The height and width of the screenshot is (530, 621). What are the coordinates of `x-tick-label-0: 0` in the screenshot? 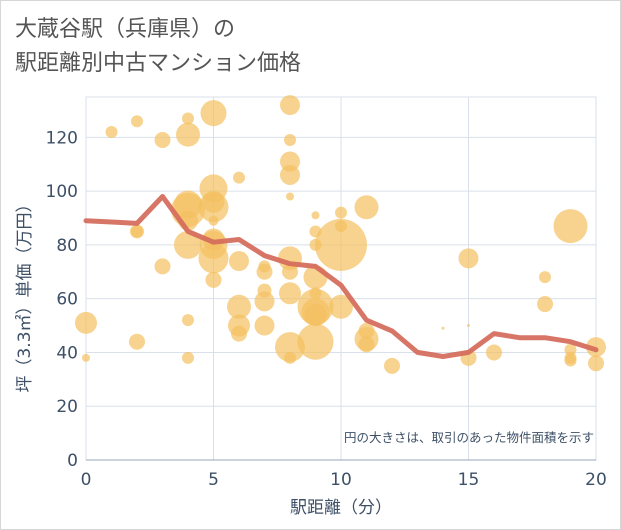 It's located at (86, 480).